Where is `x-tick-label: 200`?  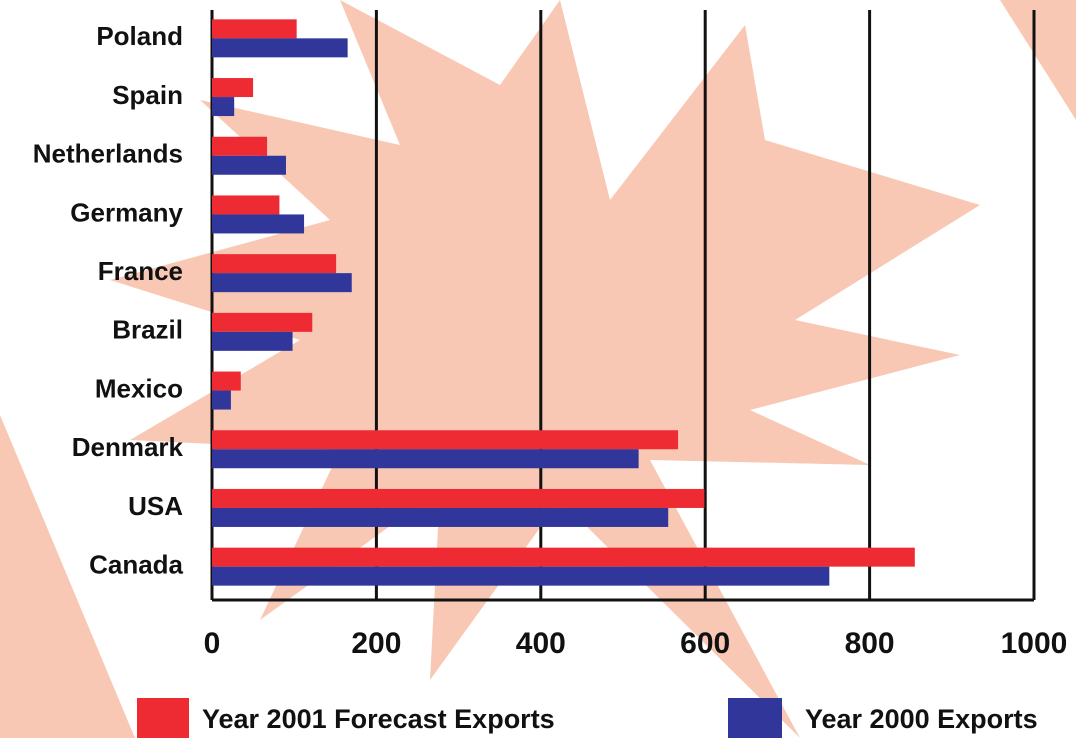
x-tick-label: 200 is located at coordinates (376, 643).